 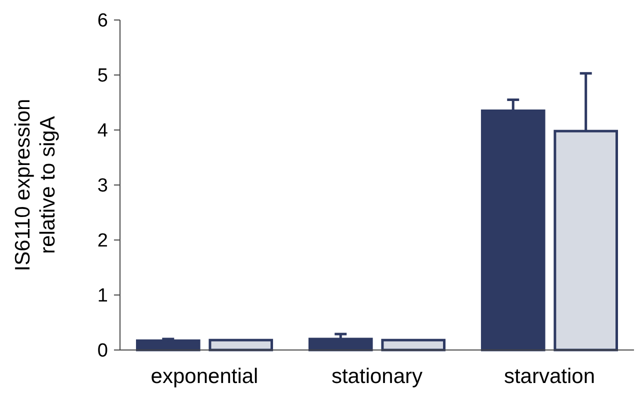 I want to click on x-tick-label: starvation, so click(x=550, y=376).